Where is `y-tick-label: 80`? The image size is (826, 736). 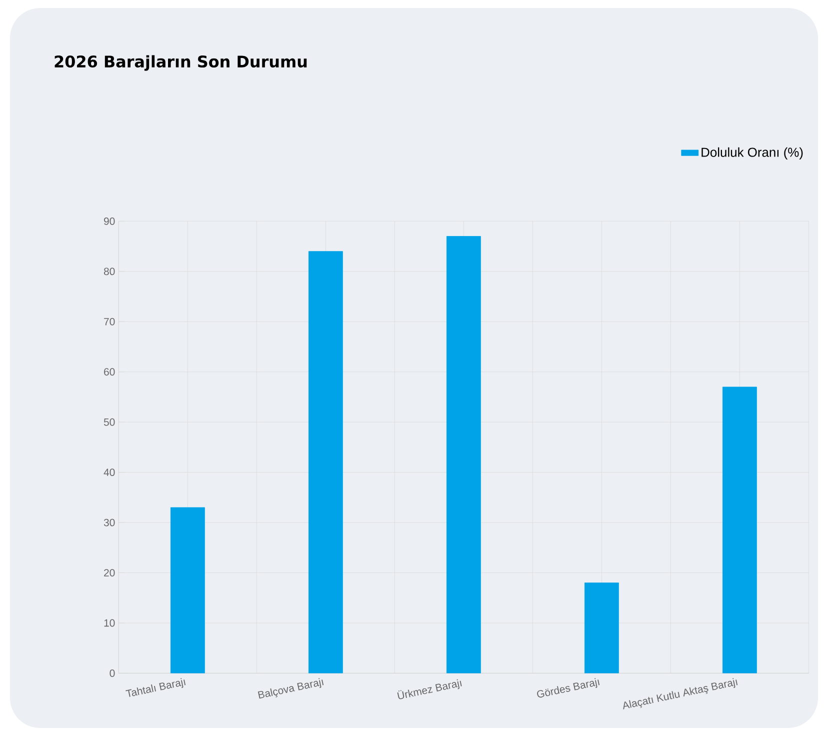
y-tick-label: 80 is located at coordinates (109, 272).